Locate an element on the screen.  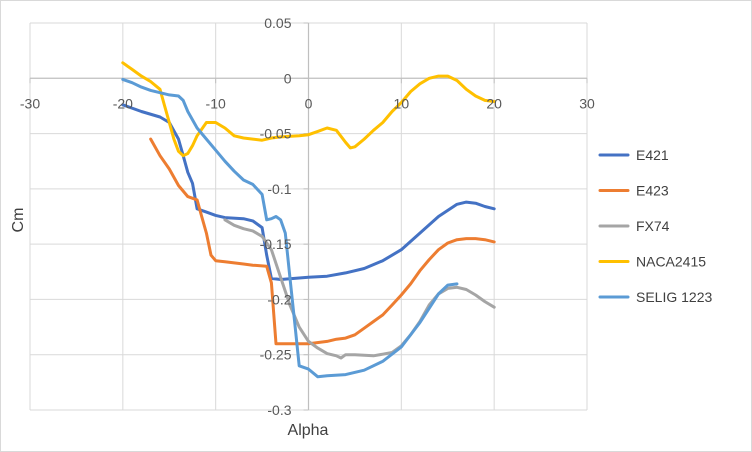
series-line-naca2415 is located at coordinates (308, 109).